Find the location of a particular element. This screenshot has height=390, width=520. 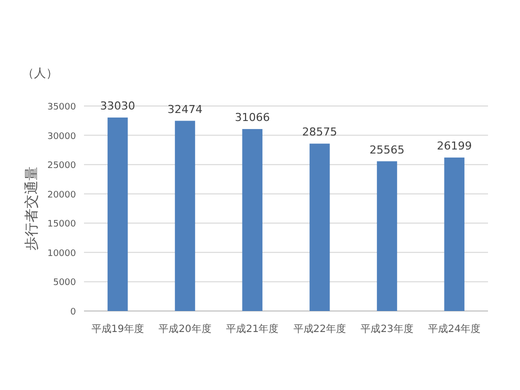

data-label: 32474 is located at coordinates (185, 109).